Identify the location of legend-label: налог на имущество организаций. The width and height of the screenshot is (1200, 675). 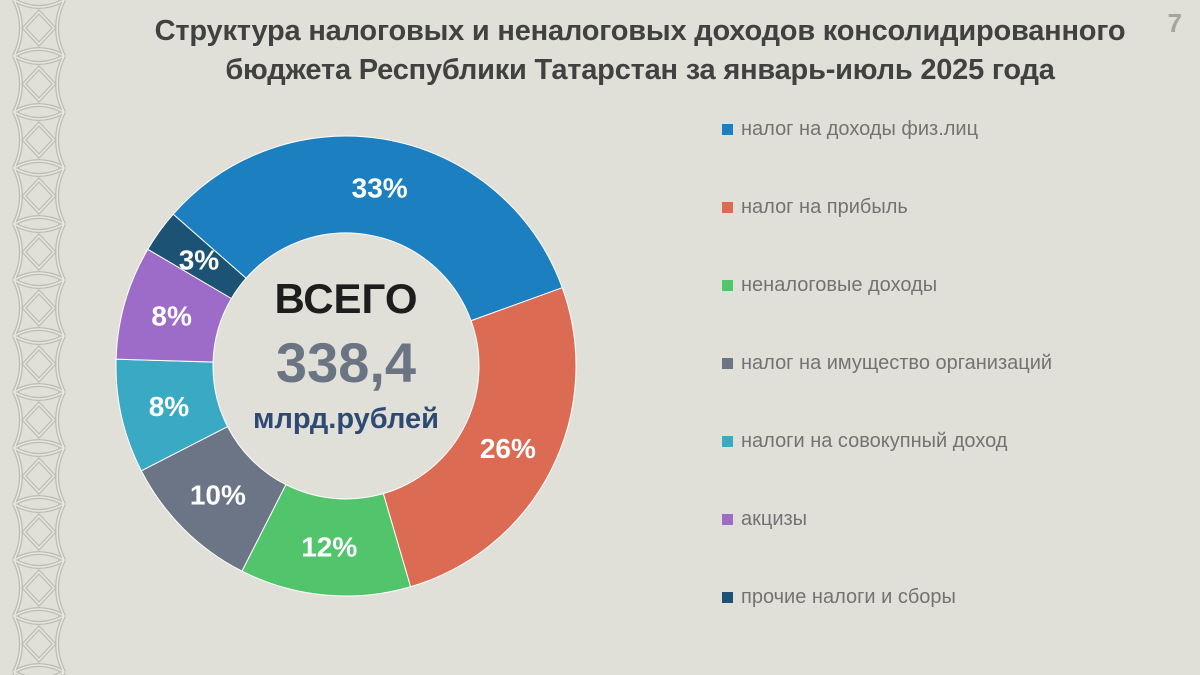
(897, 363).